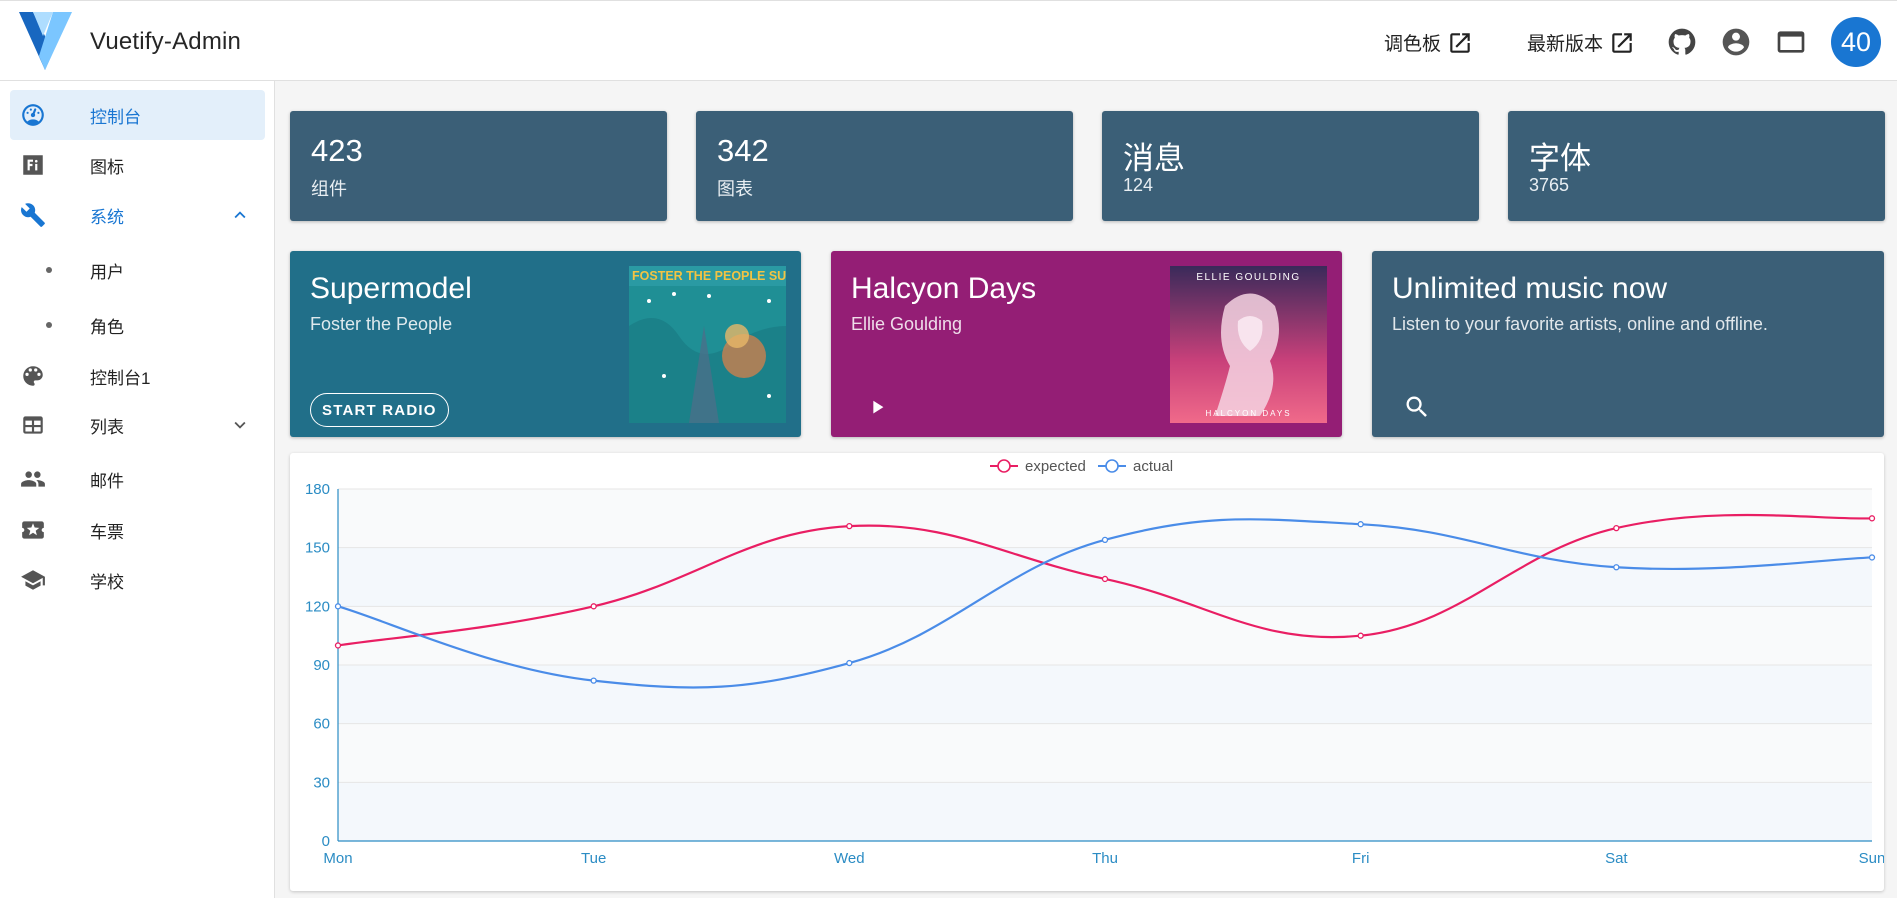 The width and height of the screenshot is (1897, 898). Describe the element at coordinates (240, 425) in the screenshot. I see `chevron-down-icon` at that location.